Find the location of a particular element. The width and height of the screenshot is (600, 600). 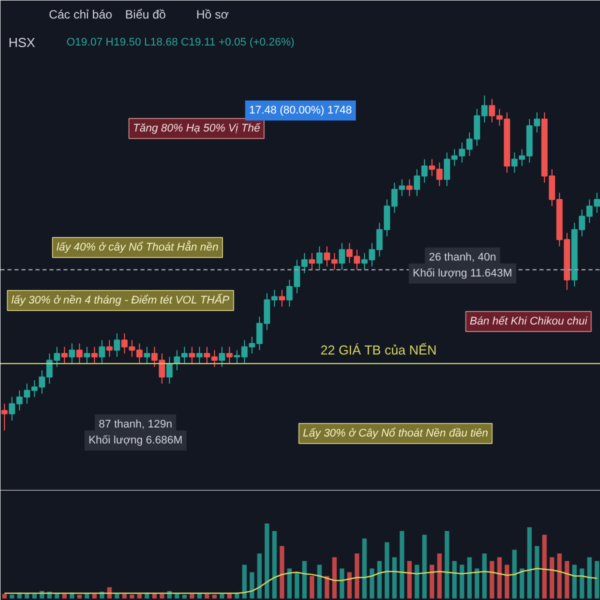

annotation: Lấy 30% ở Cây Nổ thoát Nền đầu tiên is located at coordinates (395, 434).